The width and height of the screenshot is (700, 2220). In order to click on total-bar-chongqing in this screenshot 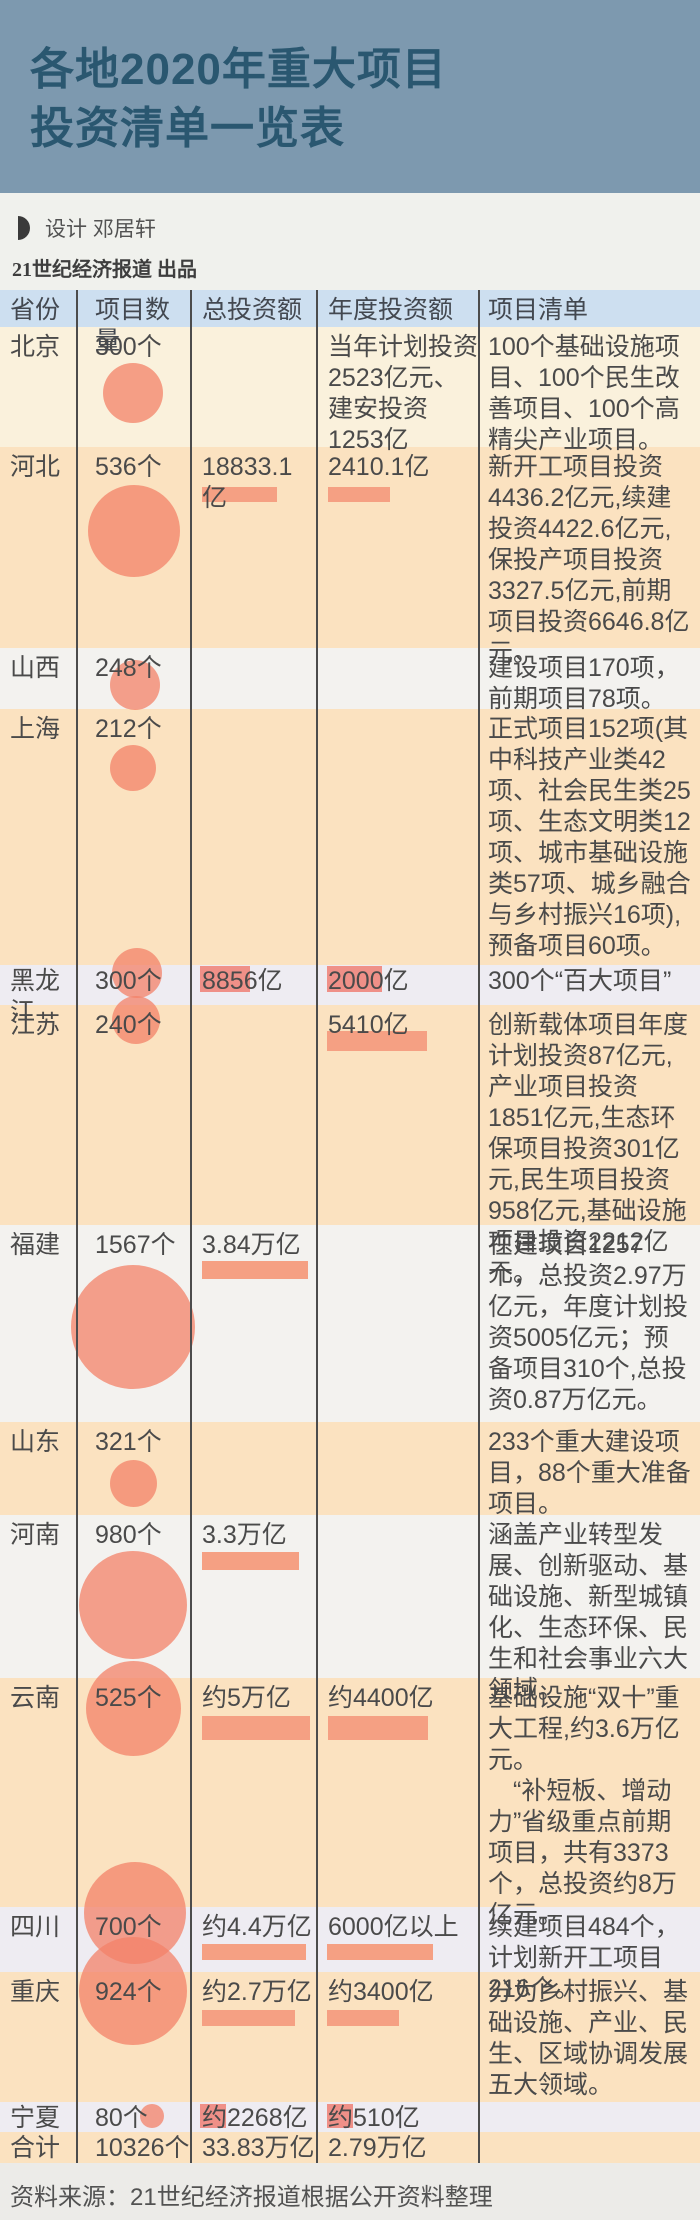, I will do `click(248, 2018)`.